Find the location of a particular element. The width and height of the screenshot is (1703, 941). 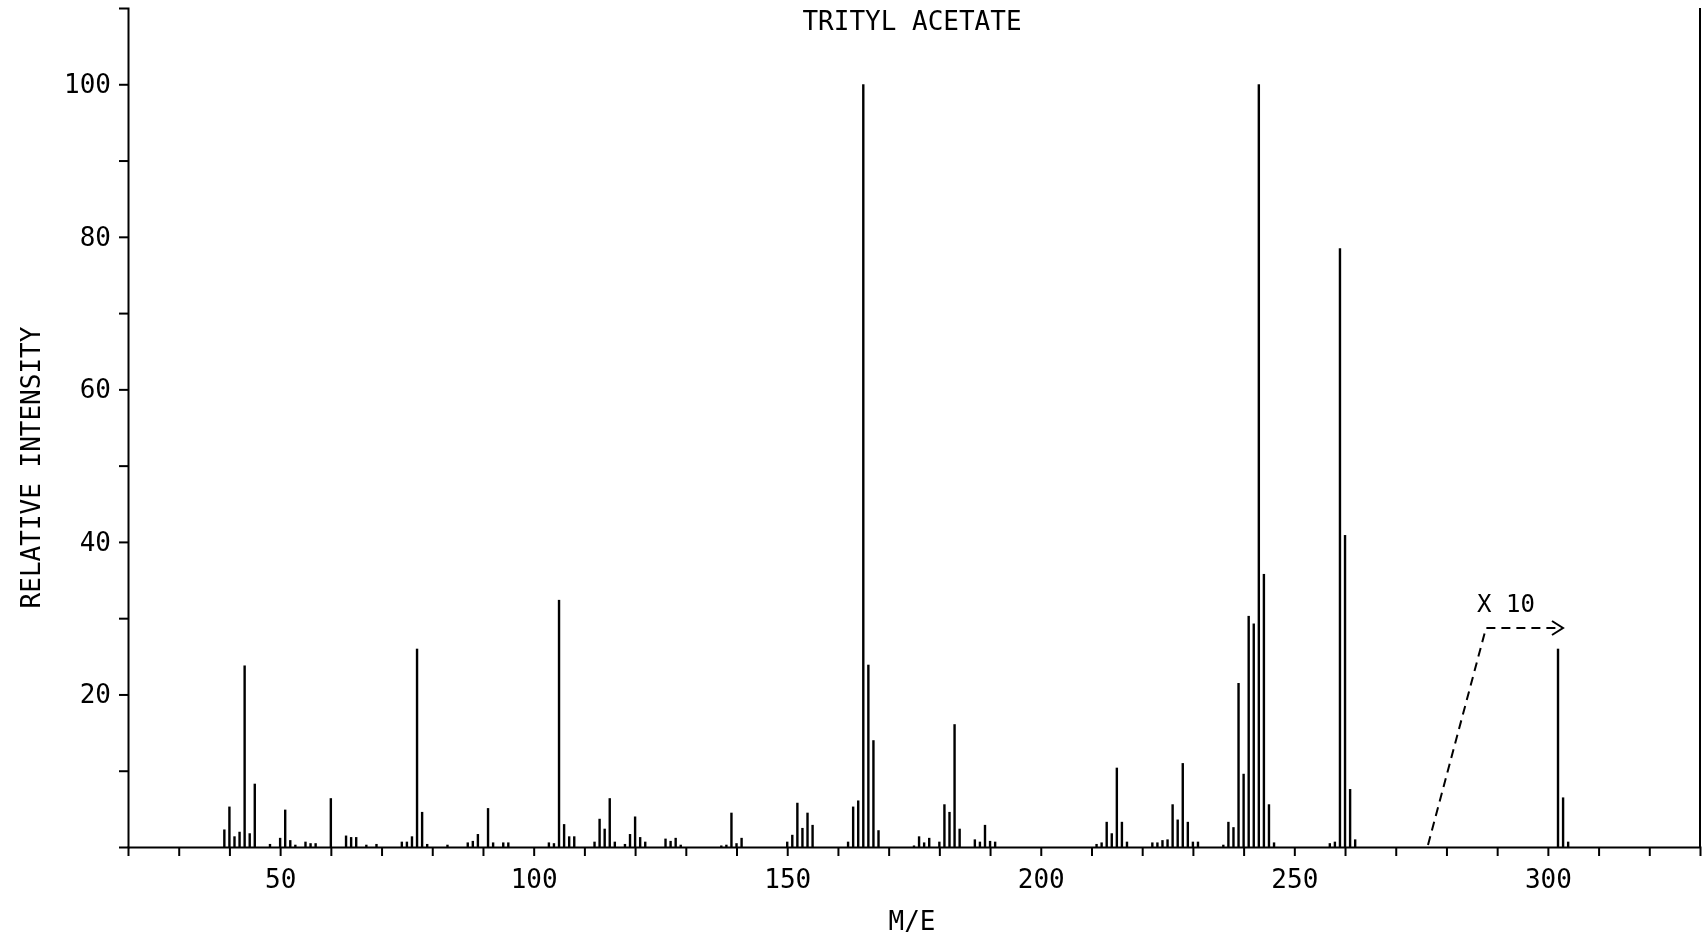

annotation: X 10 is located at coordinates (1506, 604).